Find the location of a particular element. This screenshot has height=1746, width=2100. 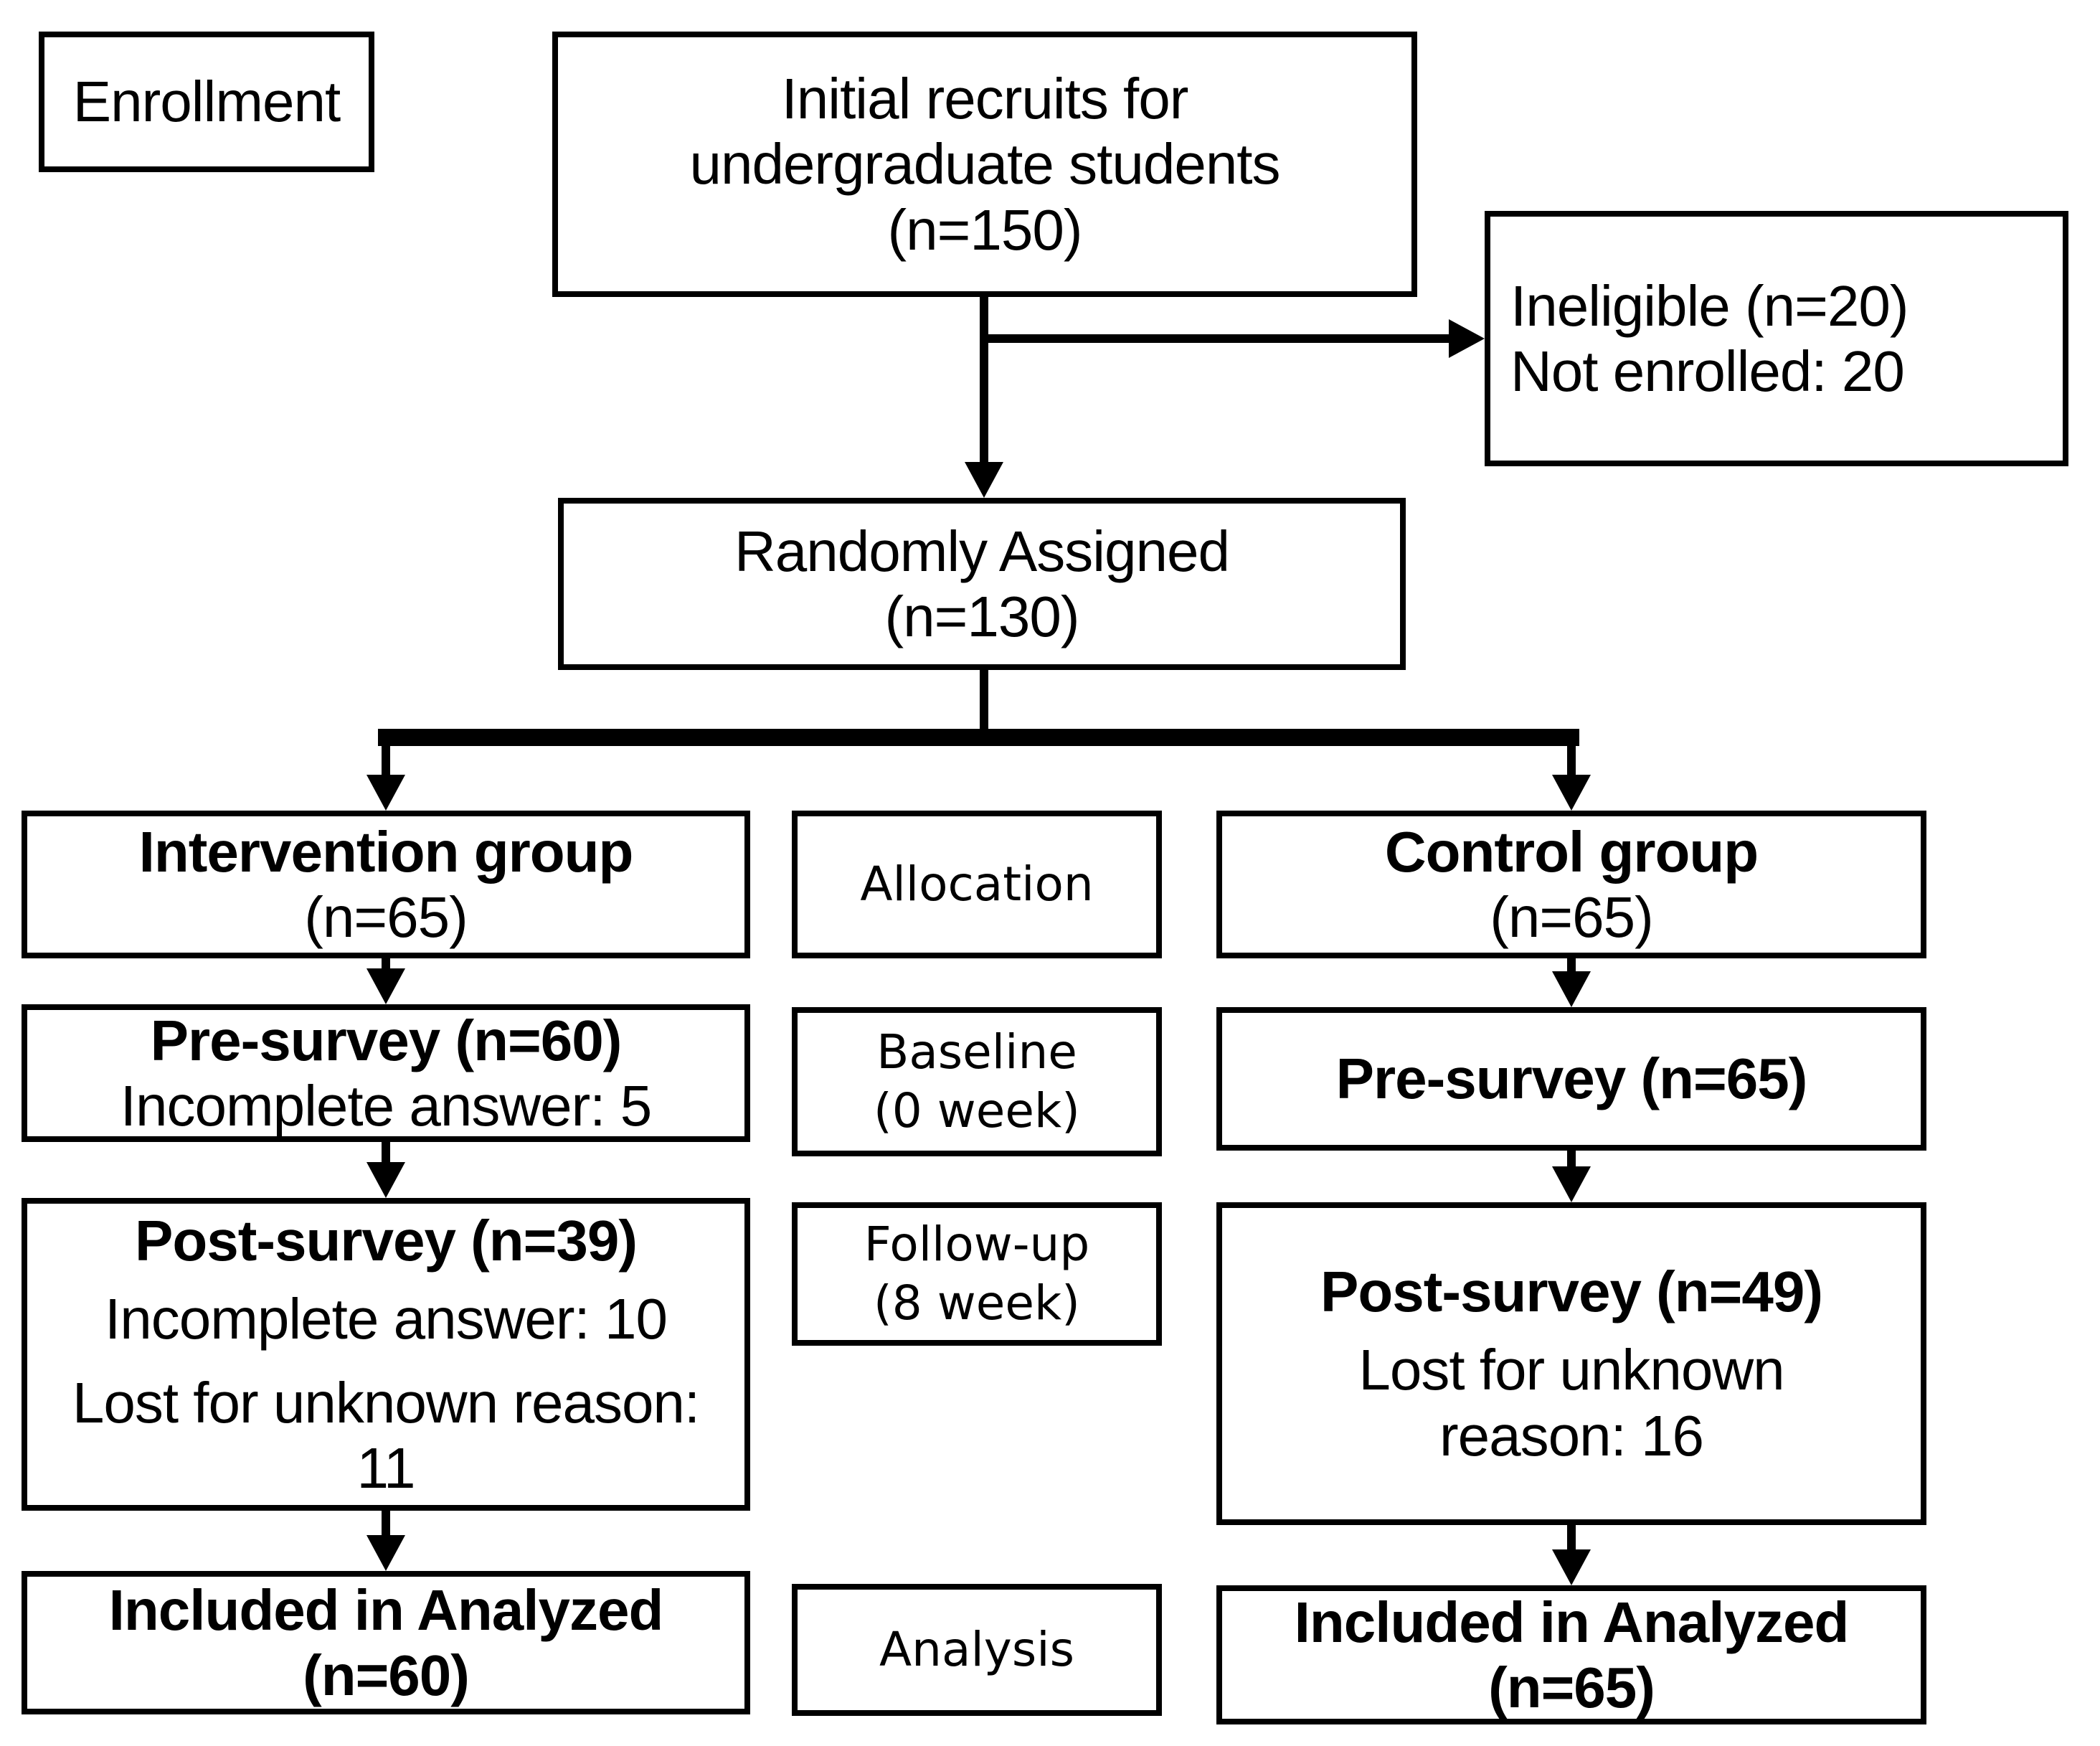

intervention-analyzed-box: Included in Analyzed (n=60) is located at coordinates (386, 1642).